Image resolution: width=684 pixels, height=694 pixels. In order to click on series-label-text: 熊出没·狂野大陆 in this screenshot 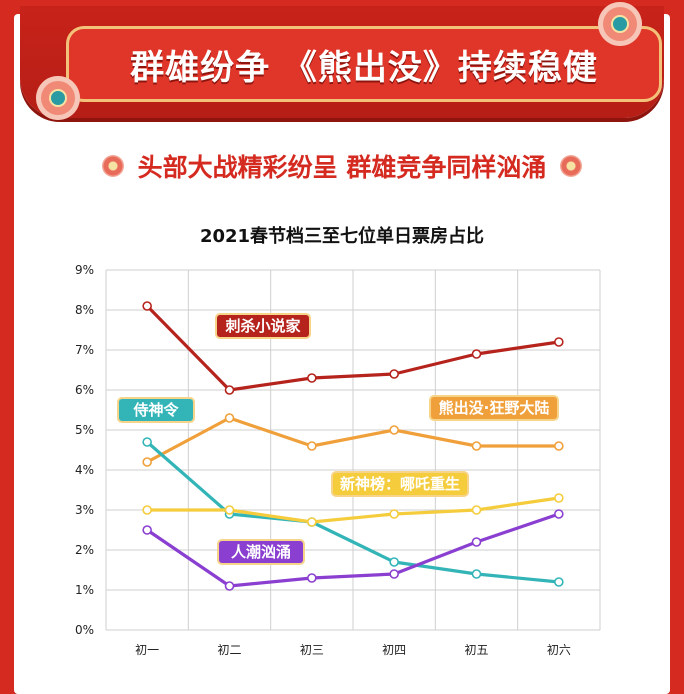, I will do `click(494, 408)`.